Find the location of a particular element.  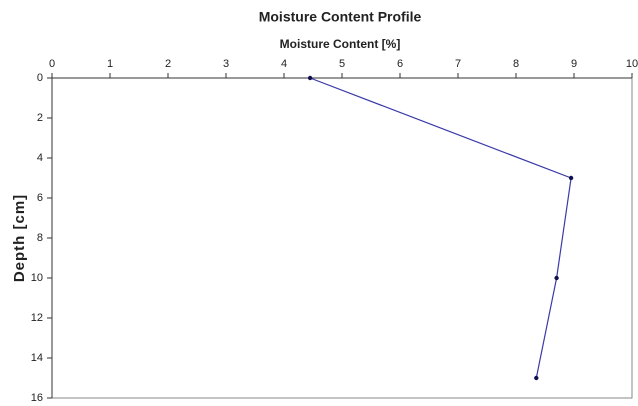

x-tick-label: 2 is located at coordinates (168, 64).